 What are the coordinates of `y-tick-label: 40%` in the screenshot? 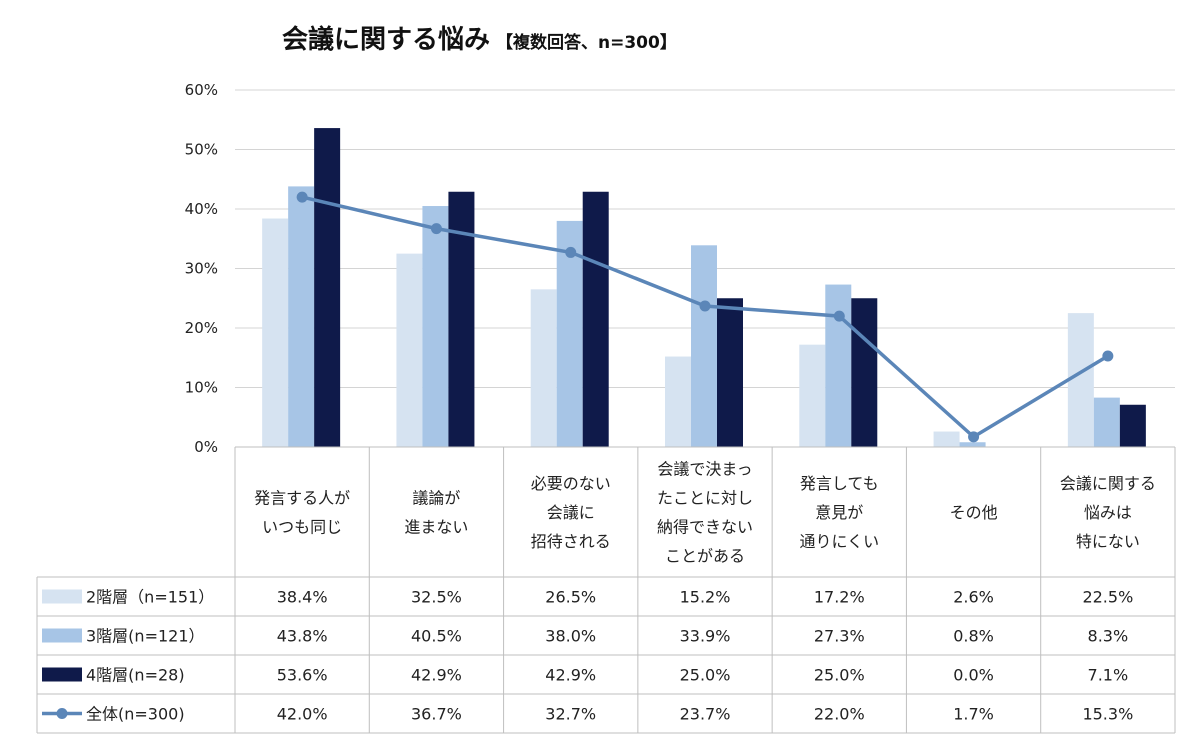 It's located at (201, 209).